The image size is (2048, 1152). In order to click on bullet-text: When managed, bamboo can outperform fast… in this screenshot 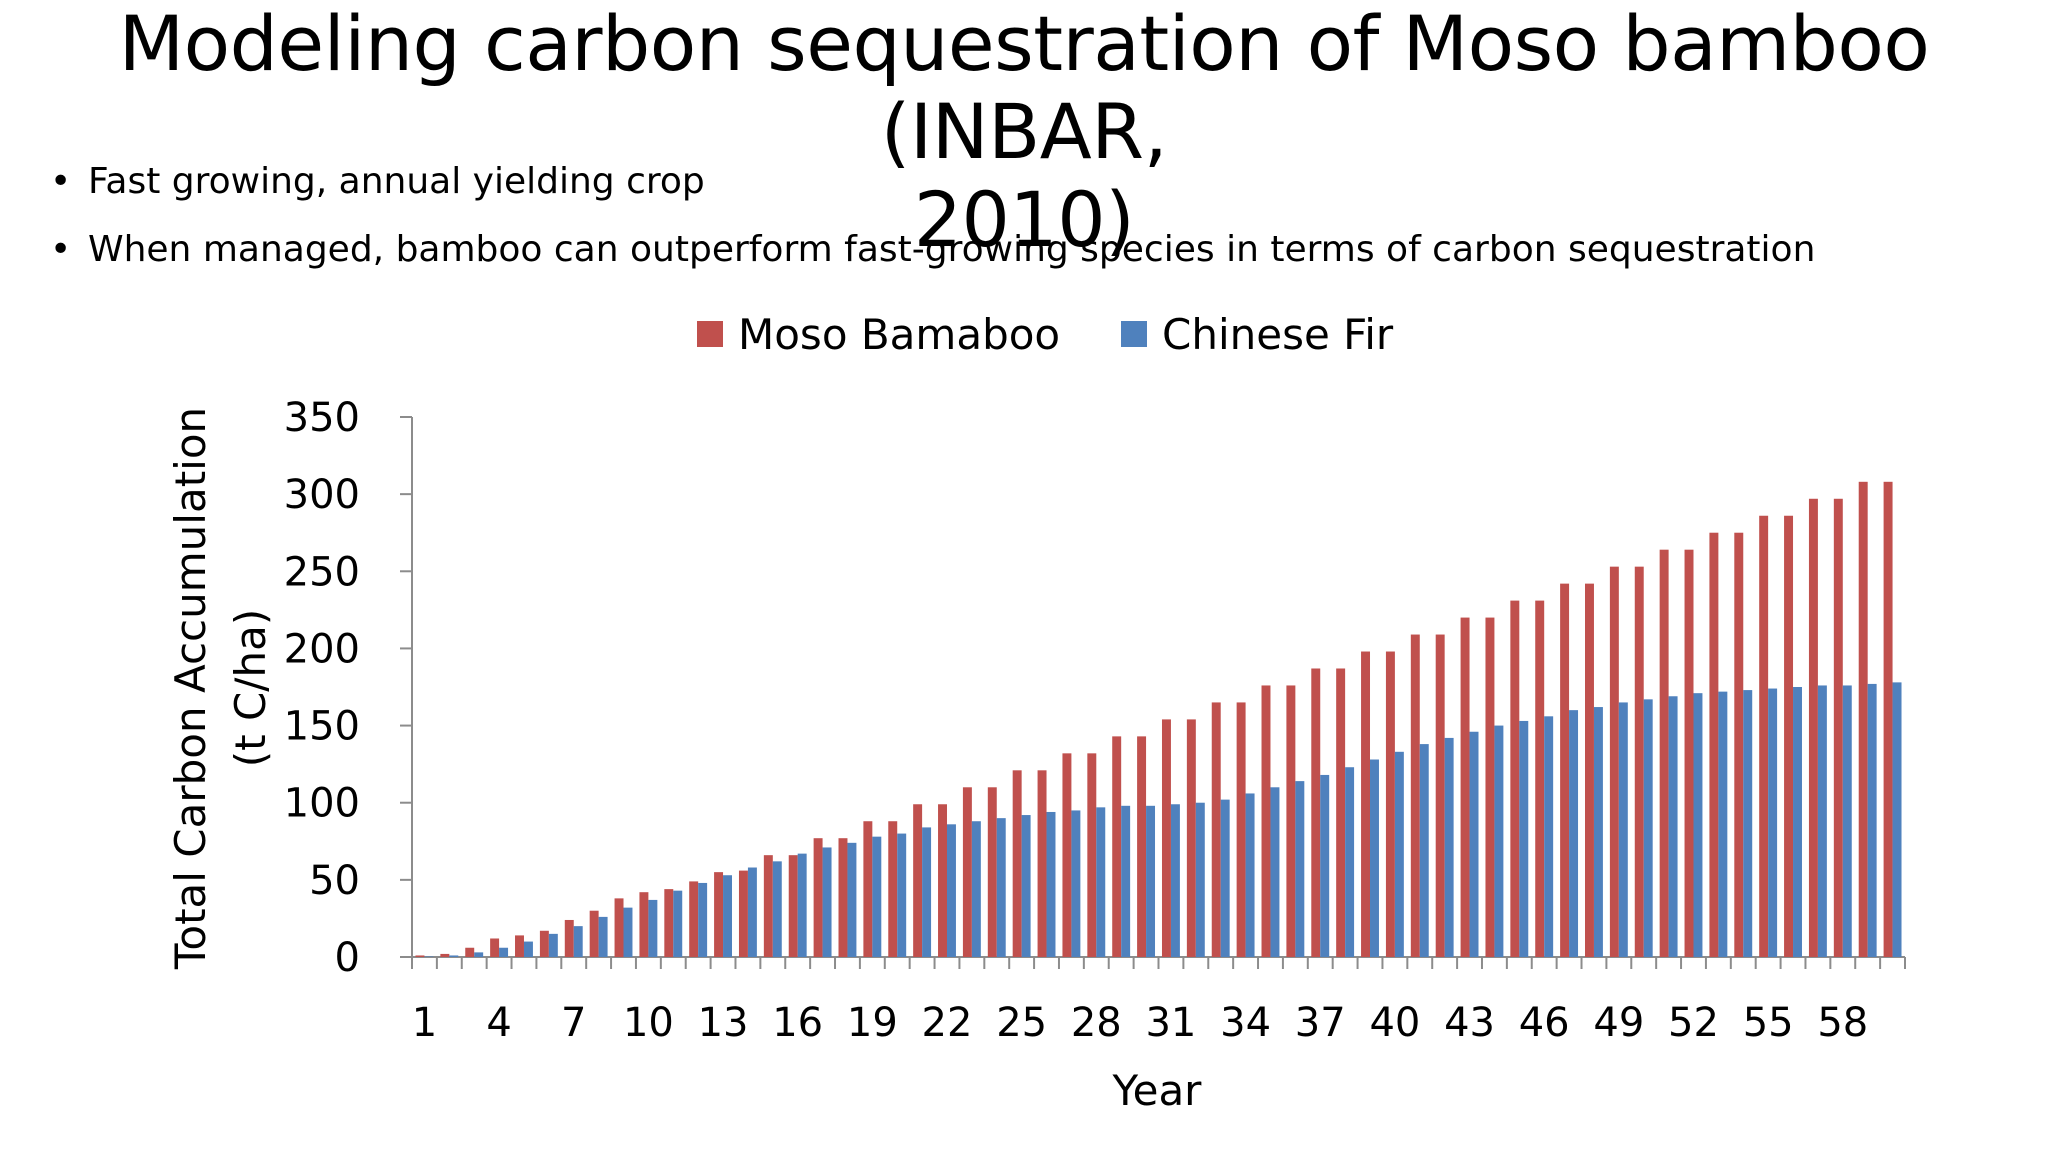, I will do `click(952, 249)`.